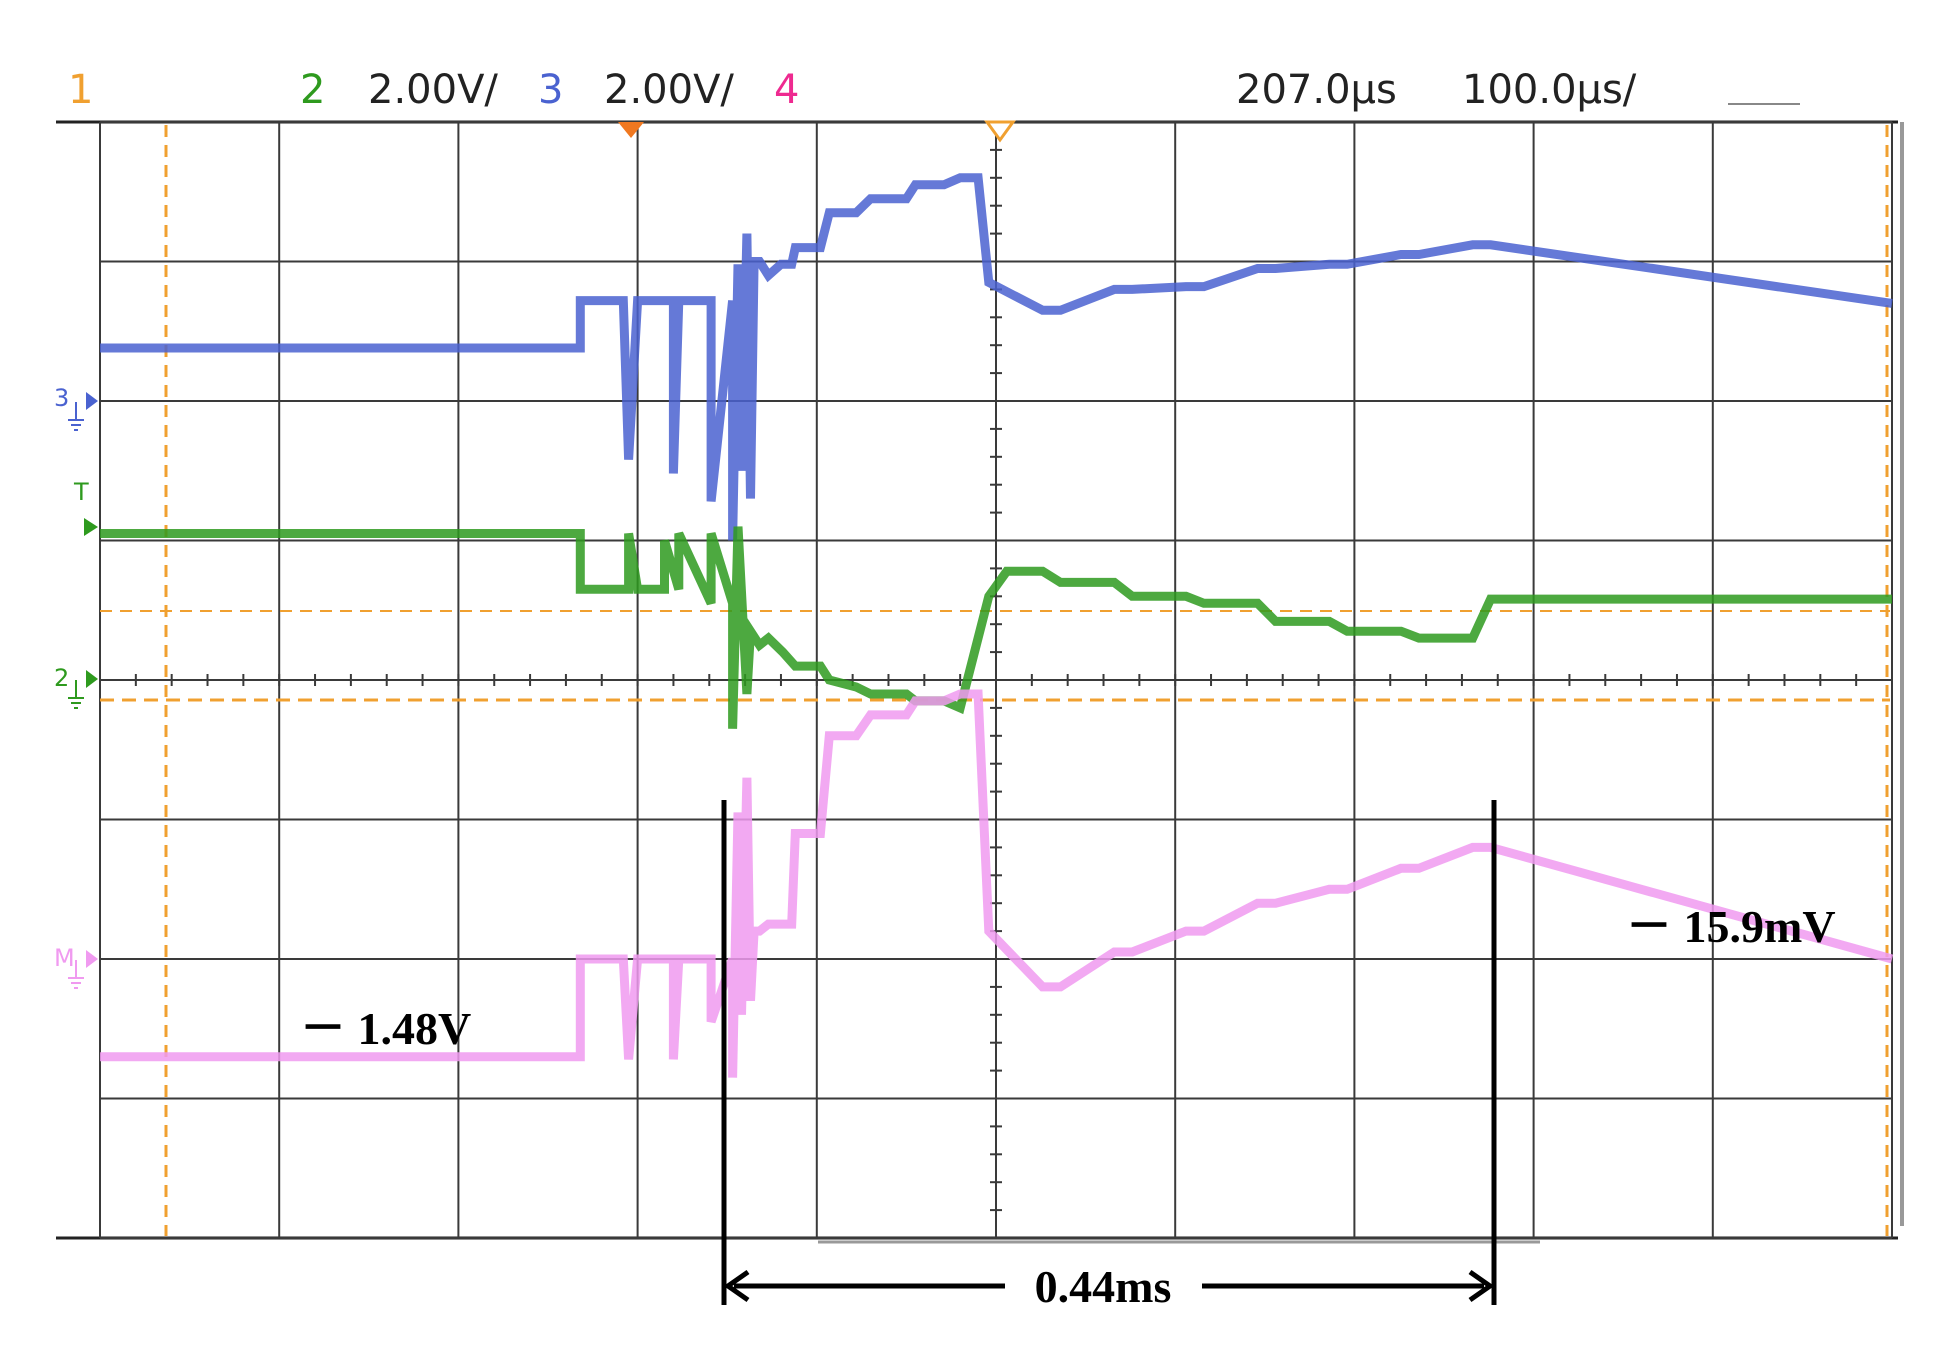 This screenshot has width=1956, height=1356. What do you see at coordinates (669, 90) in the screenshot?
I see `ch3-scale: 2.00V/` at bounding box center [669, 90].